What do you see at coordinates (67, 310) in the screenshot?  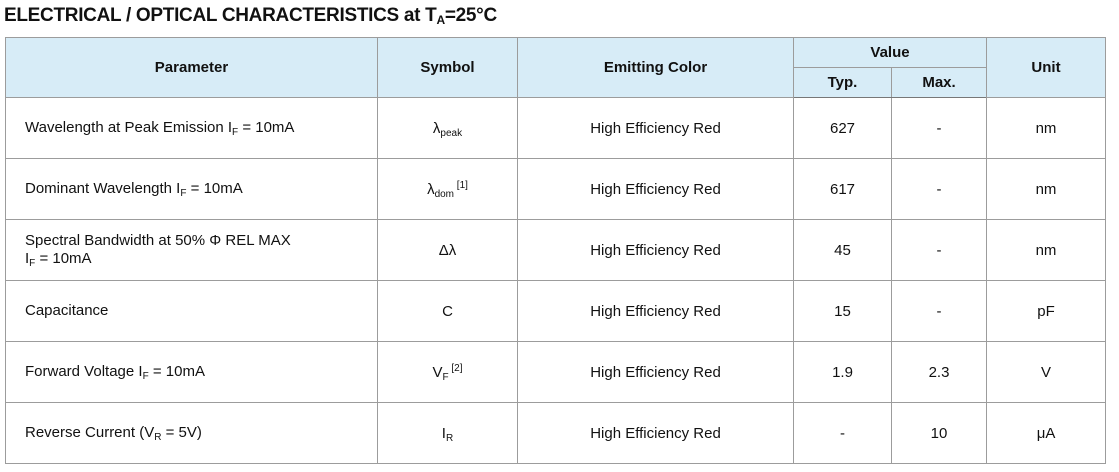 I see `parameter-text: Capacitance` at bounding box center [67, 310].